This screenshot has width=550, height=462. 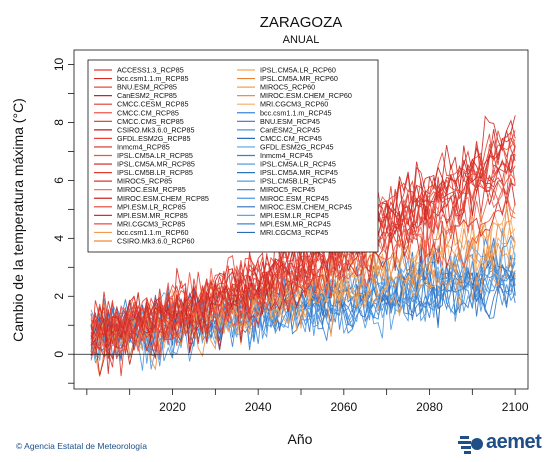 I want to click on chart-subtitle: ANUAL, so click(x=301, y=40).